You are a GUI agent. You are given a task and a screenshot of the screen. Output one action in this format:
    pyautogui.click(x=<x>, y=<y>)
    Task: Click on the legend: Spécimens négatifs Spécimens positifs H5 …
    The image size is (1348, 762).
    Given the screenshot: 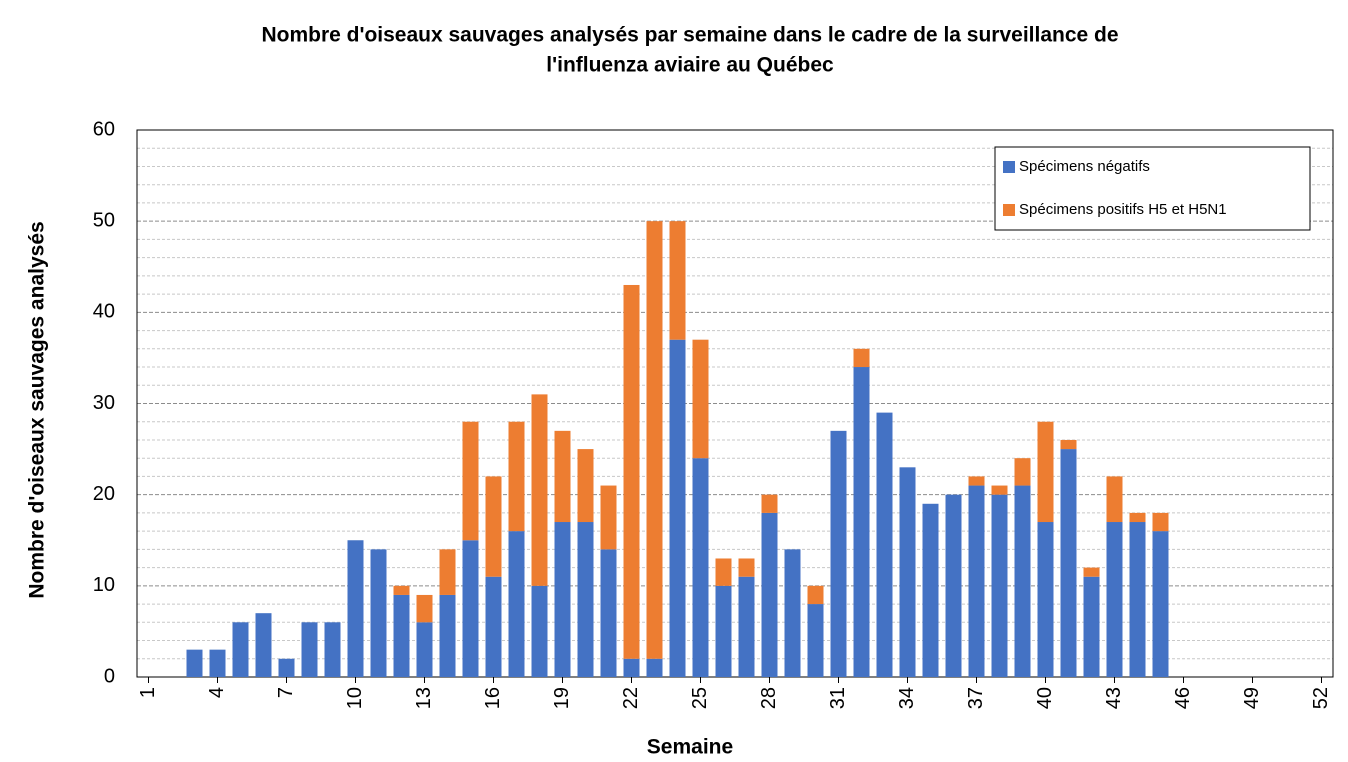 What is the action you would take?
    pyautogui.click(x=1152, y=188)
    